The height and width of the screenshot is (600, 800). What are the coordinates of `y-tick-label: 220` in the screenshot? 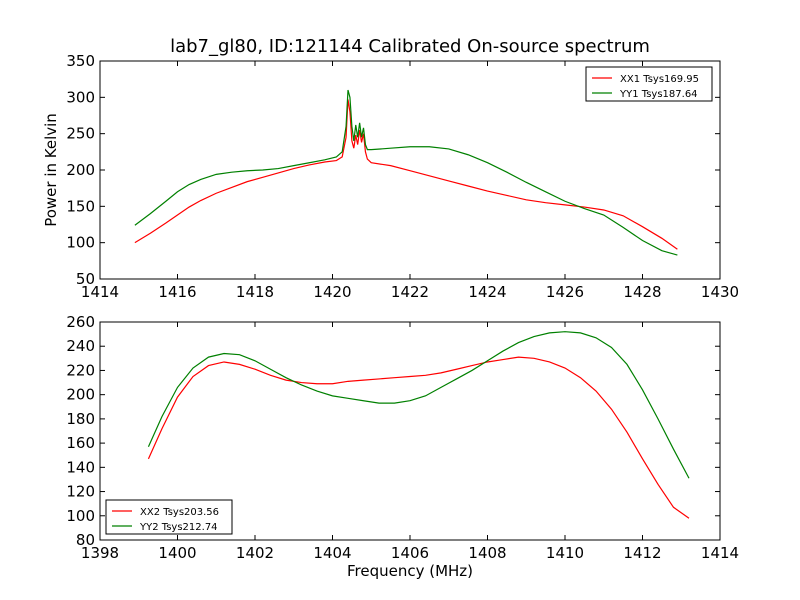 It's located at (80, 370).